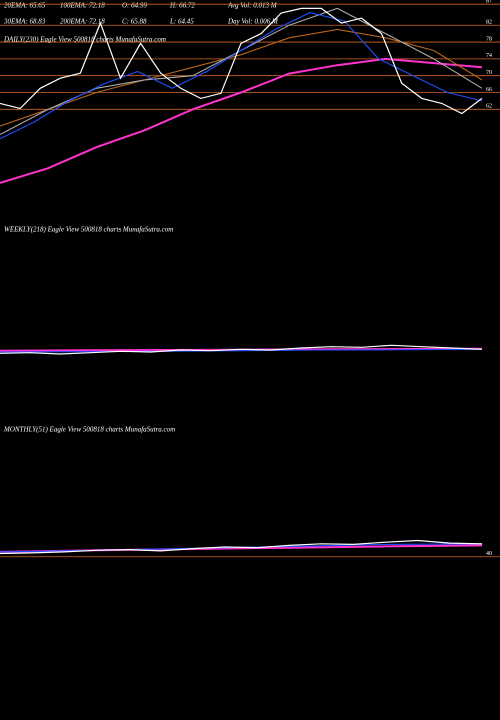  Describe the element at coordinates (489, 90) in the screenshot. I see `y-tick-label: 66` at that location.